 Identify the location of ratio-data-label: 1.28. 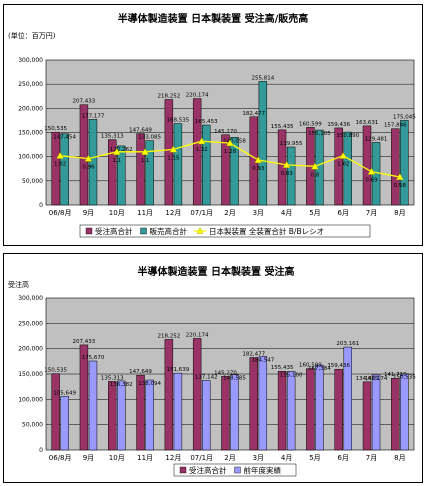
(230, 152).